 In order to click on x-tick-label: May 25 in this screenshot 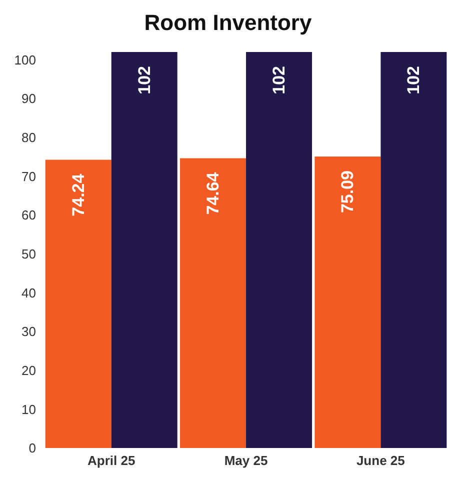, I will do `click(246, 460)`.